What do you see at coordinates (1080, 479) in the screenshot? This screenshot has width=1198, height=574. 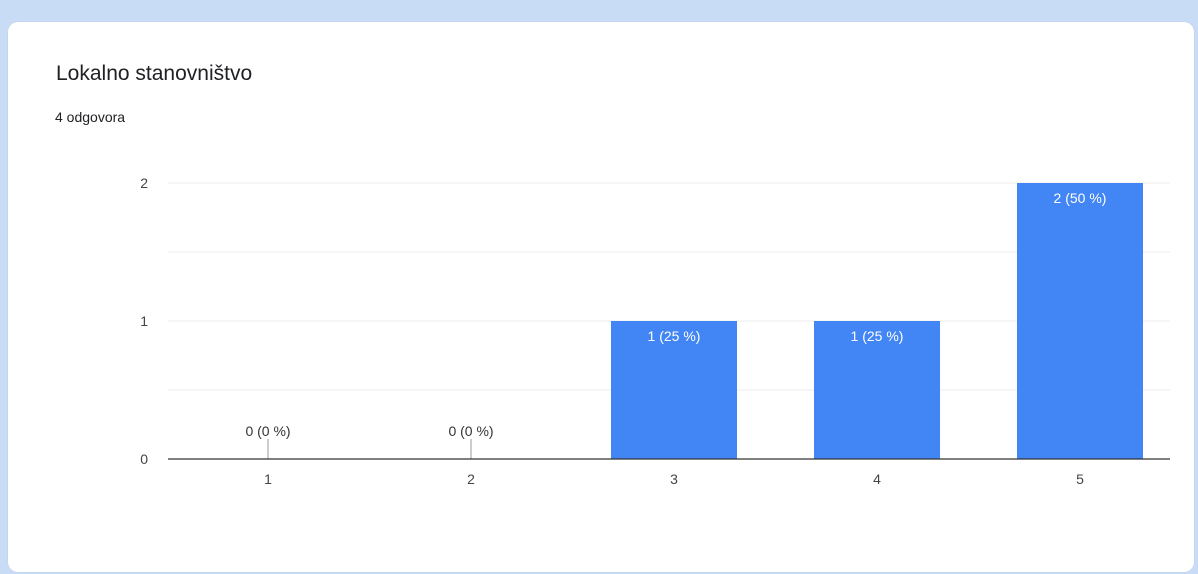 I see `x-tick-label: 5` at bounding box center [1080, 479].